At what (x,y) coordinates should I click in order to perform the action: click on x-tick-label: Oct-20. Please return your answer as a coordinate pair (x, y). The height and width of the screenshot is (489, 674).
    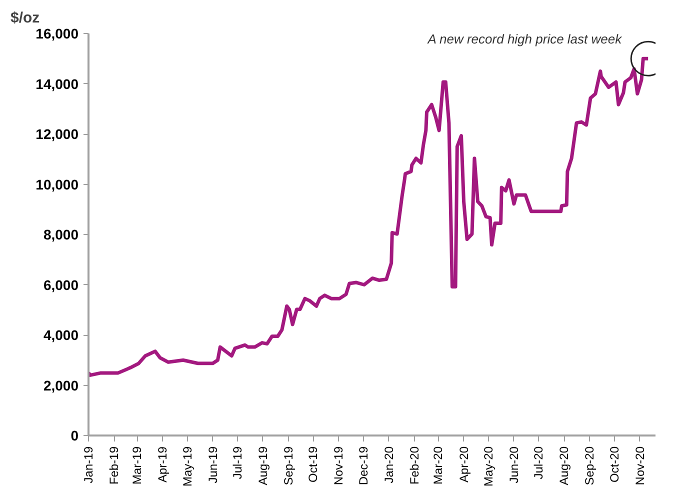
    Looking at the image, I should click on (614, 464).